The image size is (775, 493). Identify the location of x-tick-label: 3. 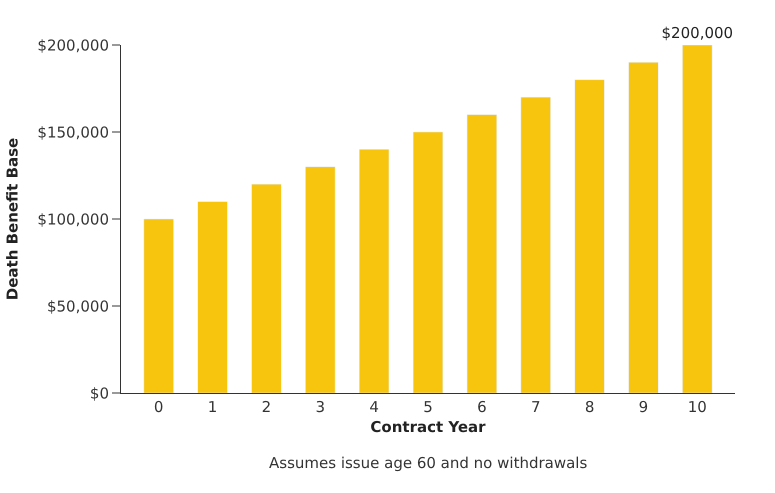
(321, 407).